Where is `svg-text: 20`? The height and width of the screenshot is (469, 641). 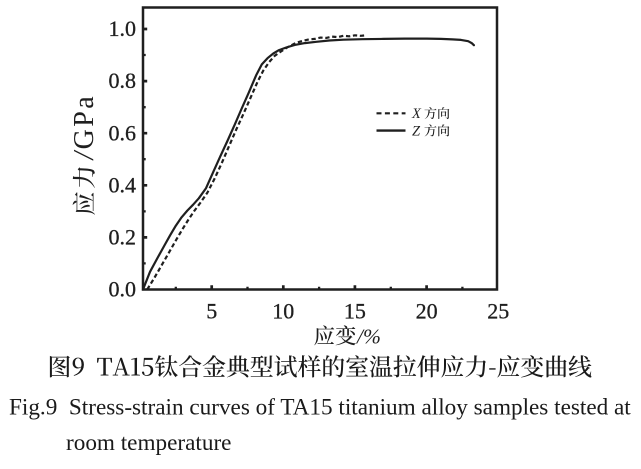 svg-text: 20 is located at coordinates (427, 311).